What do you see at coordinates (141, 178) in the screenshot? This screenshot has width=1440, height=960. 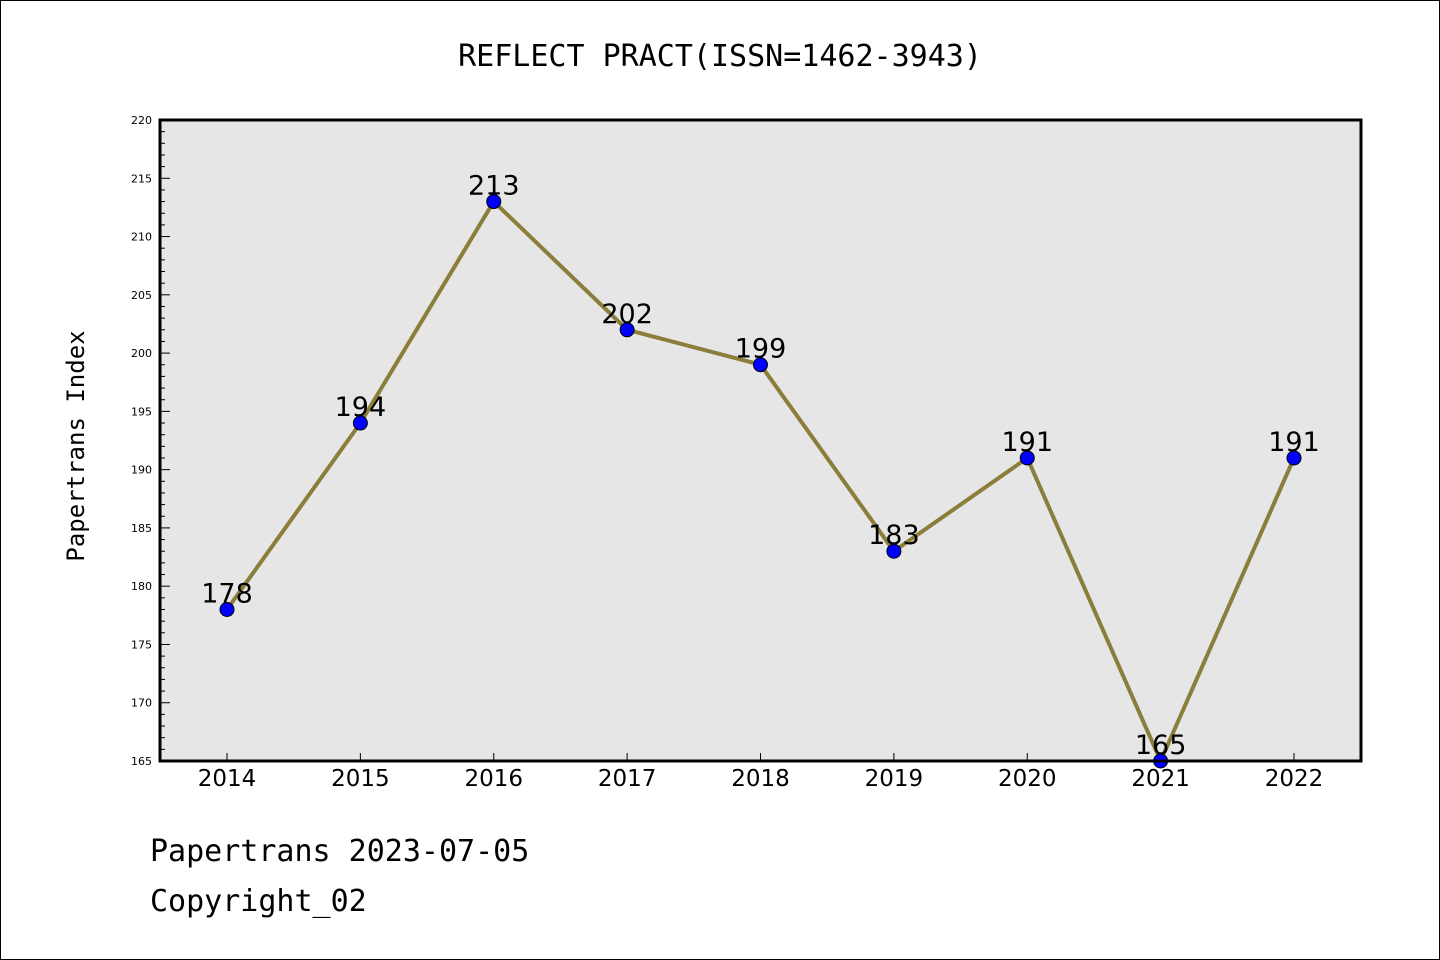 I see `y-tick-label: 215` at bounding box center [141, 178].